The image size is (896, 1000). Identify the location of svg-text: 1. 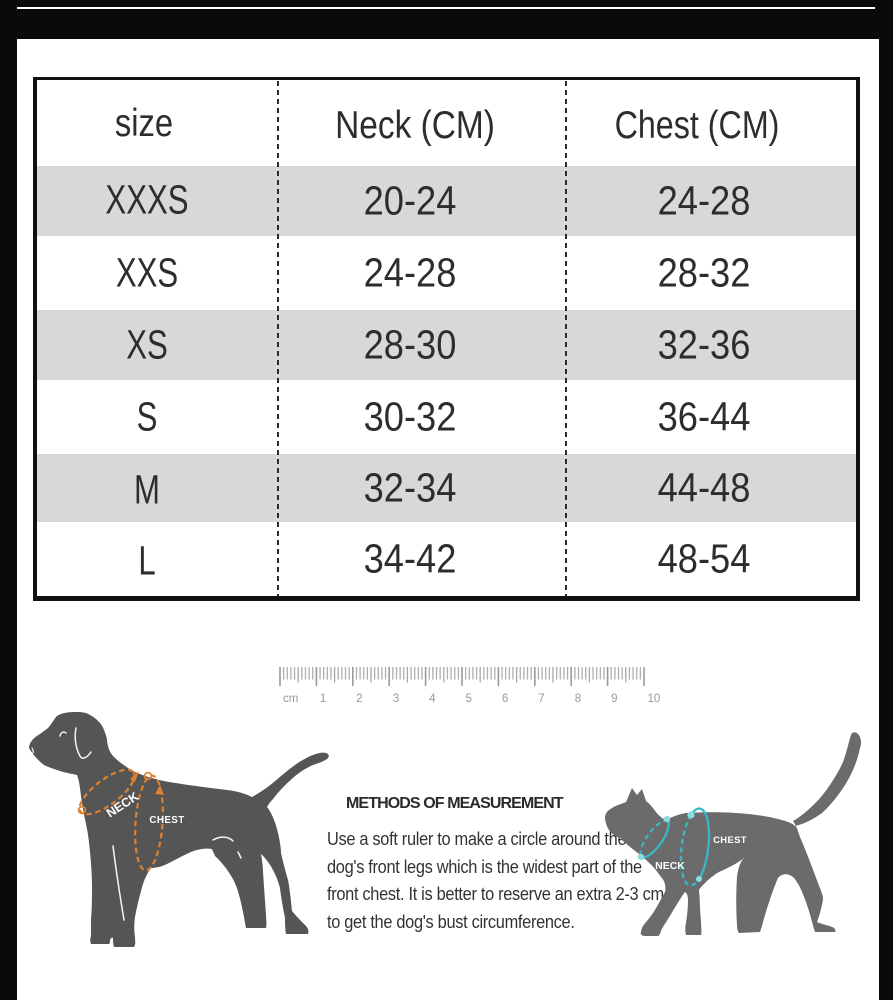
(323, 699).